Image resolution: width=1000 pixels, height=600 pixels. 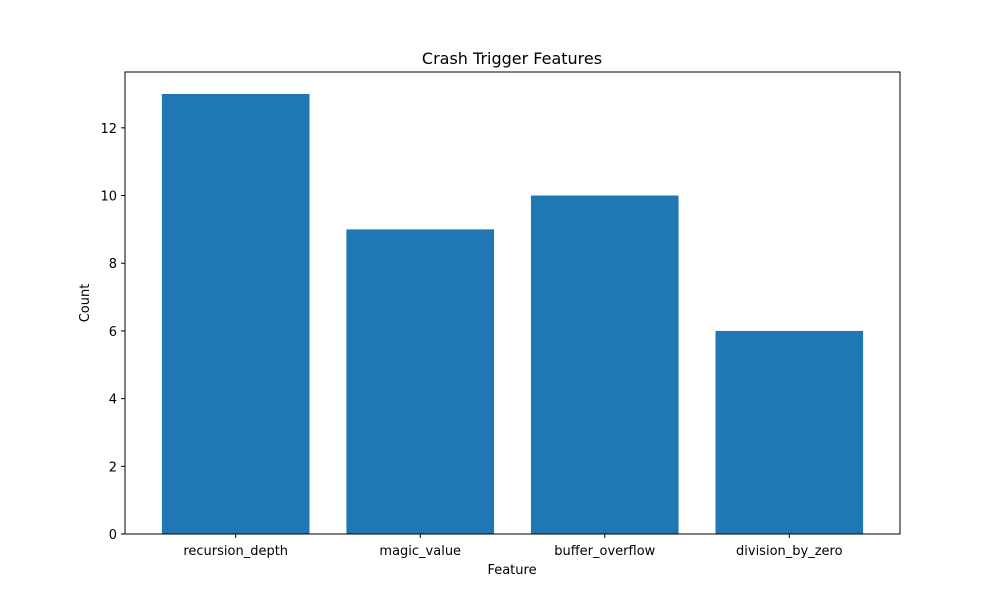 I want to click on y-tick-label: 6, so click(x=113, y=332).